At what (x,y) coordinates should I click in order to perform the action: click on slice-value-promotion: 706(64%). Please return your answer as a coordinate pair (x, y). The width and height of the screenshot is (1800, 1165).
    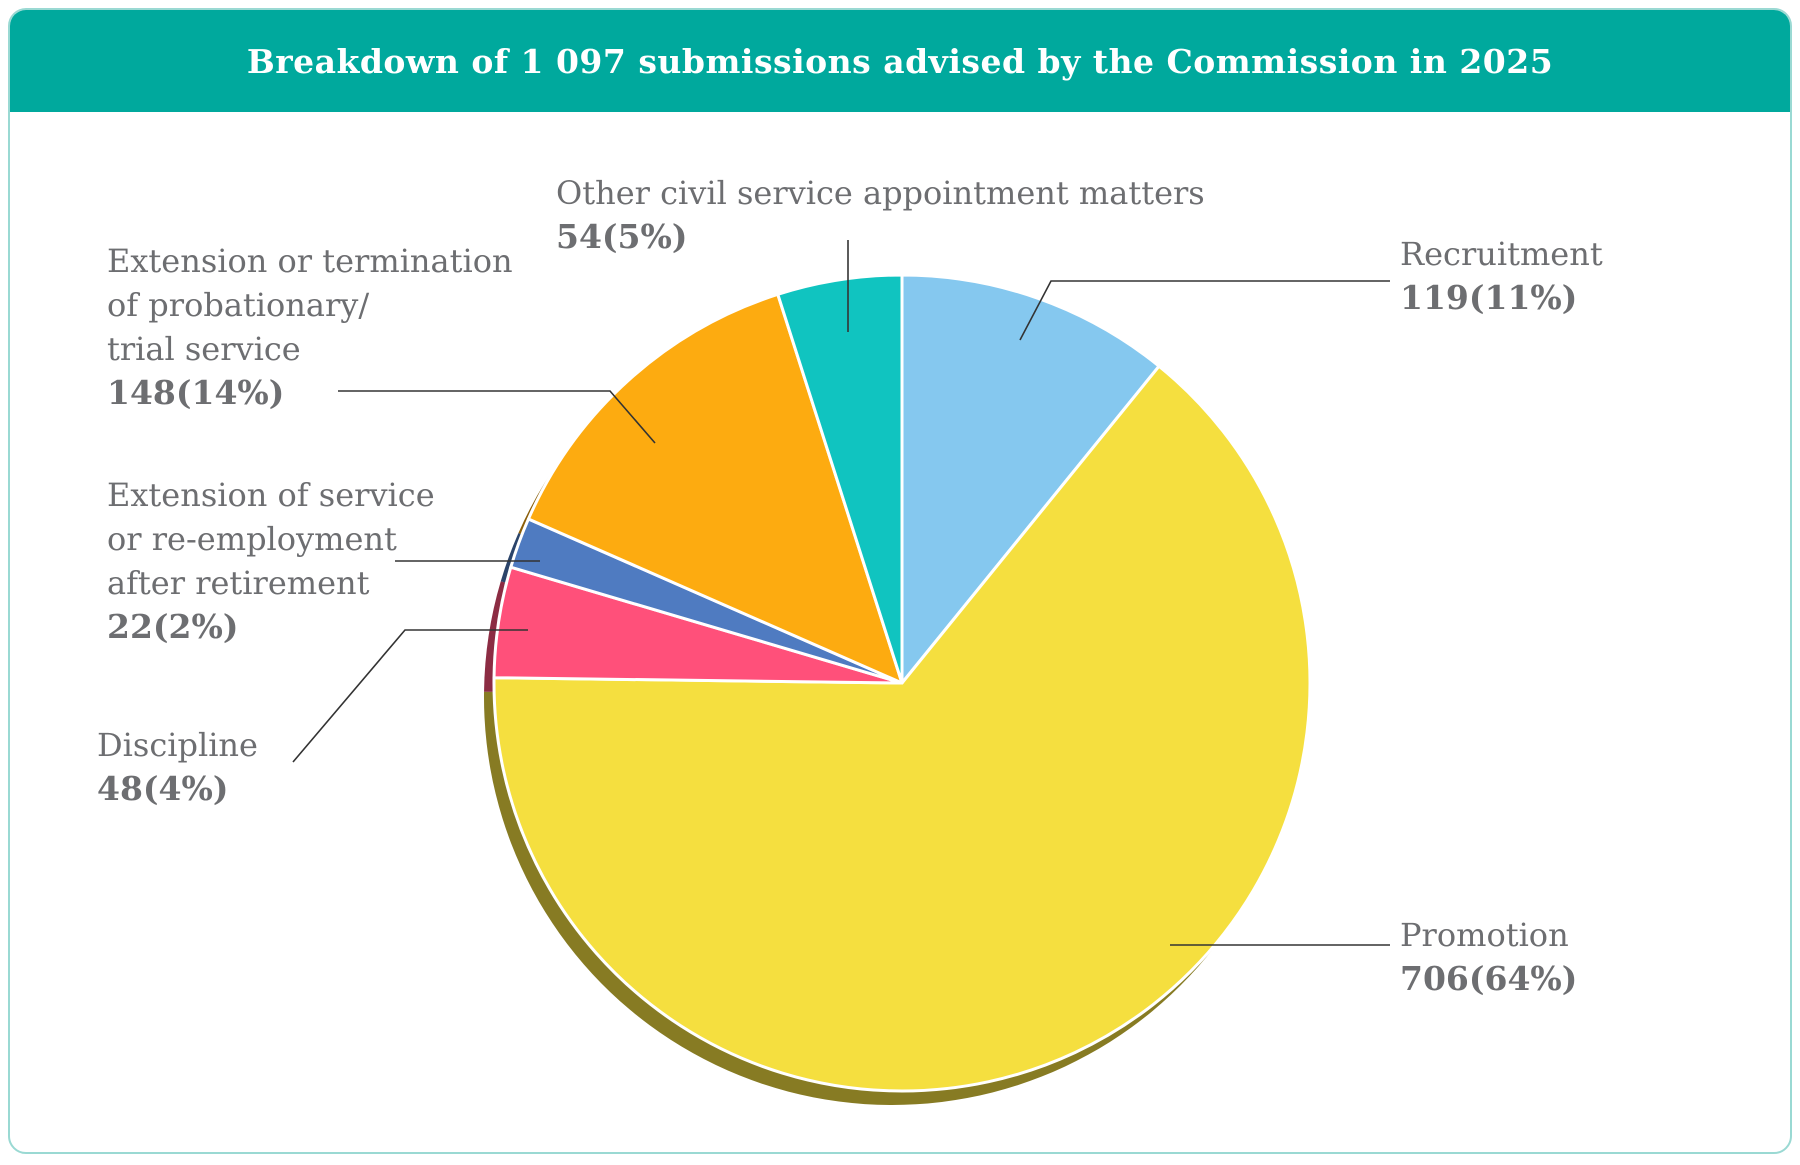
    Looking at the image, I should click on (1488, 978).